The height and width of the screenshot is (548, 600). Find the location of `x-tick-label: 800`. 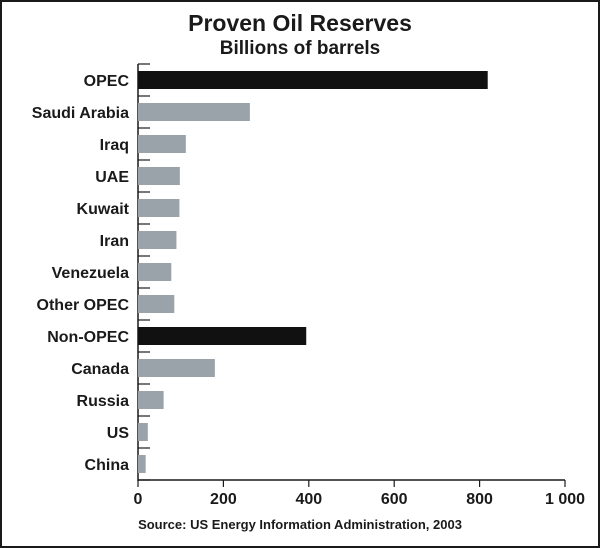

x-tick-label: 800 is located at coordinates (479, 499).